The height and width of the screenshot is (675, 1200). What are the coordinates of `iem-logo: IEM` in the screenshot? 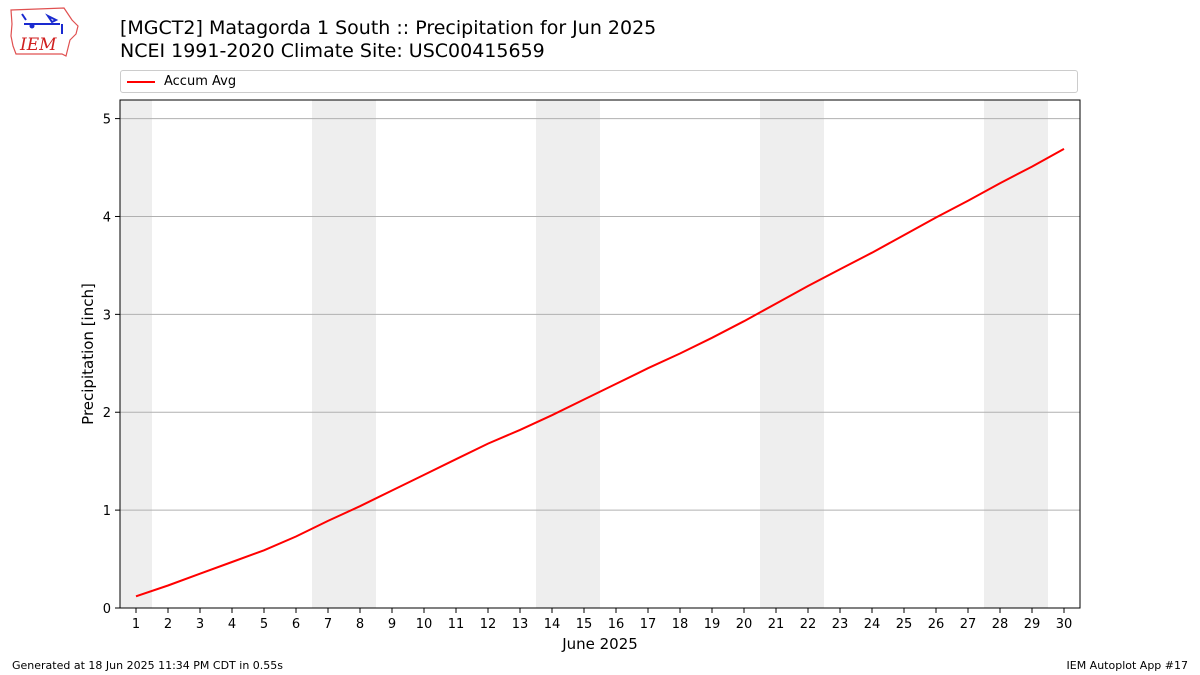 It's located at (44, 32).